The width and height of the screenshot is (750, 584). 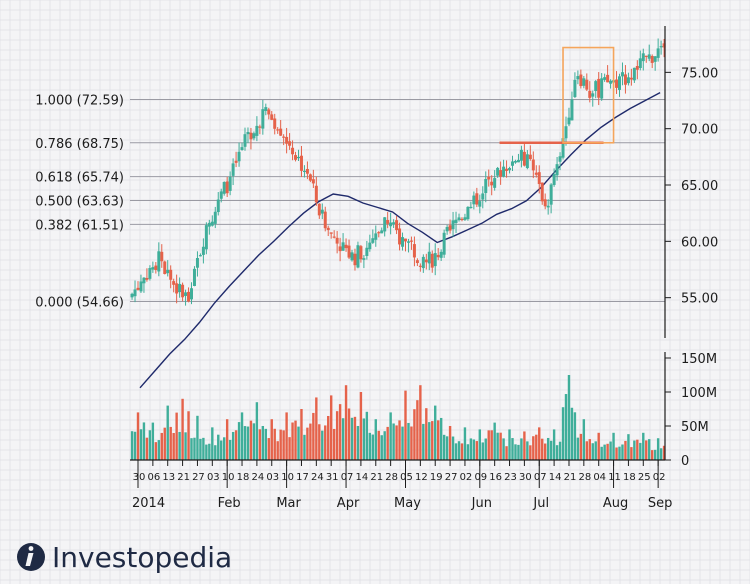 I want to click on date-axis-label: 02, so click(x=659, y=477).